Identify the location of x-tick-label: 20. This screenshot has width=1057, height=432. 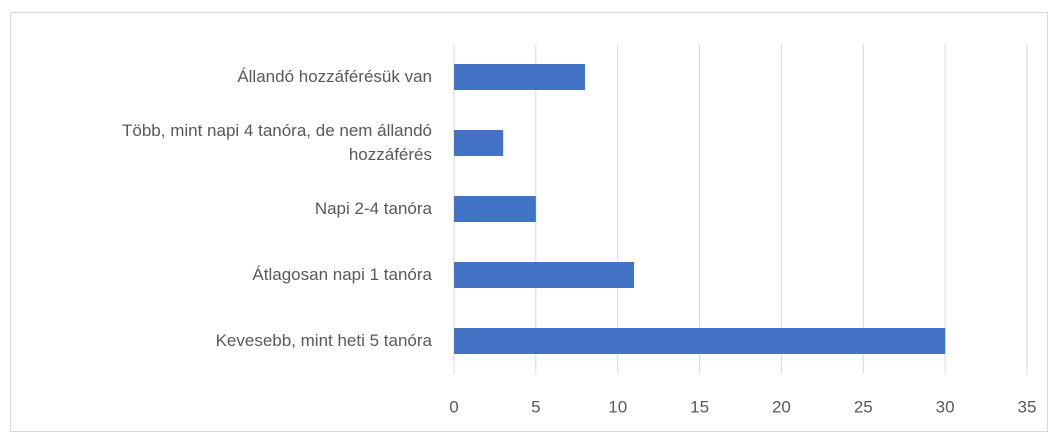
(781, 406).